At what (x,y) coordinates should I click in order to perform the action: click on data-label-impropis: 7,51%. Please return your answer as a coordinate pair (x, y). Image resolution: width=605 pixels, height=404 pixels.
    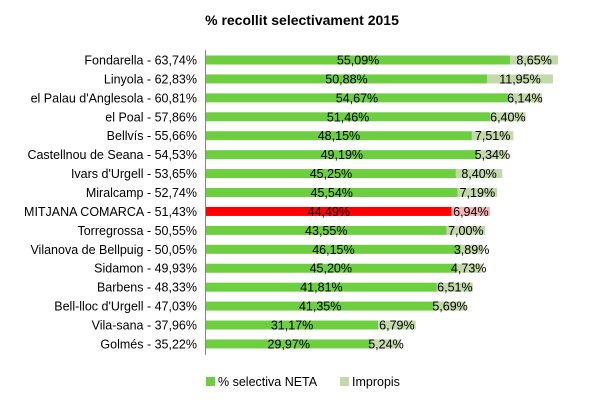
    Looking at the image, I should click on (492, 136).